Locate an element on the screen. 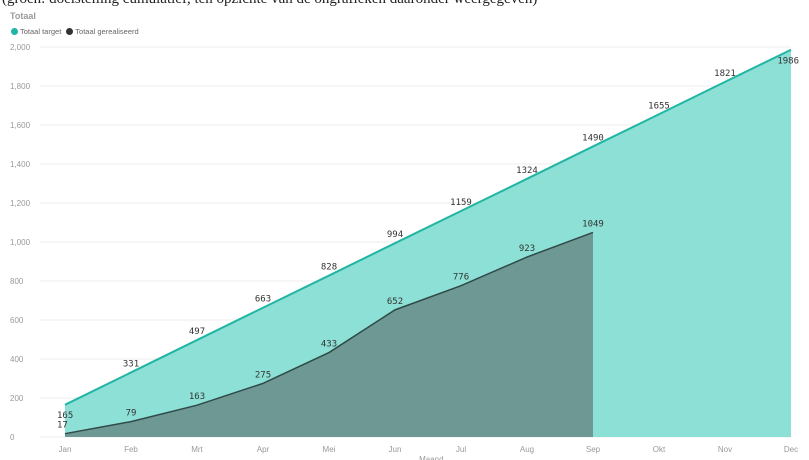 The height and width of the screenshot is (460, 809). x-tick-label: Sep is located at coordinates (593, 449).